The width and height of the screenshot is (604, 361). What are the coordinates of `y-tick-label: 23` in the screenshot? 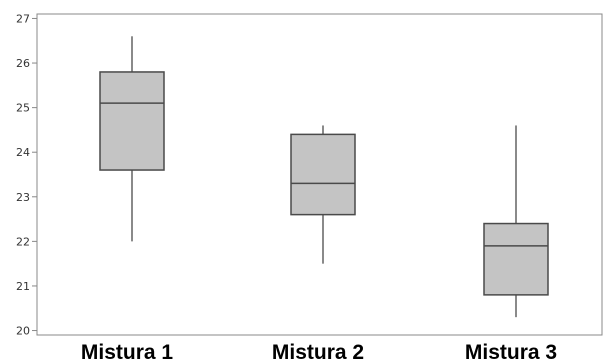 It's located at (23, 197).